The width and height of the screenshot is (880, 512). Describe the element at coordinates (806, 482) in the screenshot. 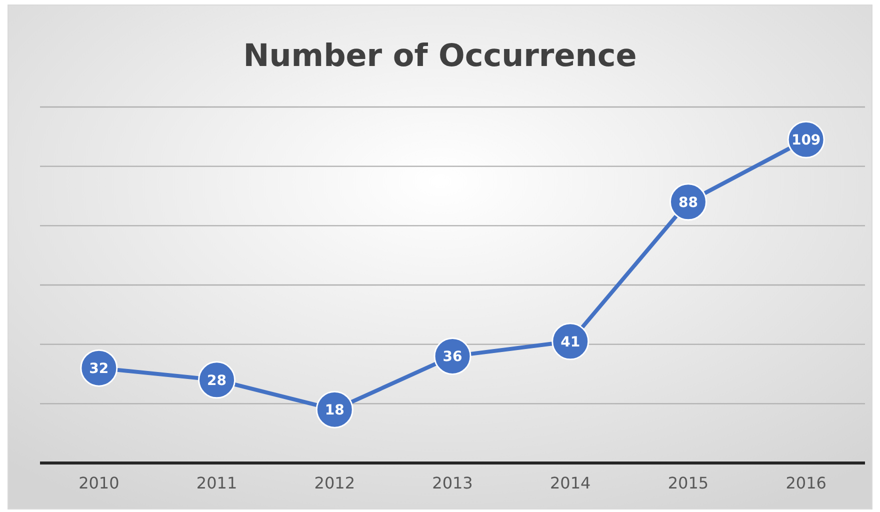

I see `x-tick-label: 2016` at that location.